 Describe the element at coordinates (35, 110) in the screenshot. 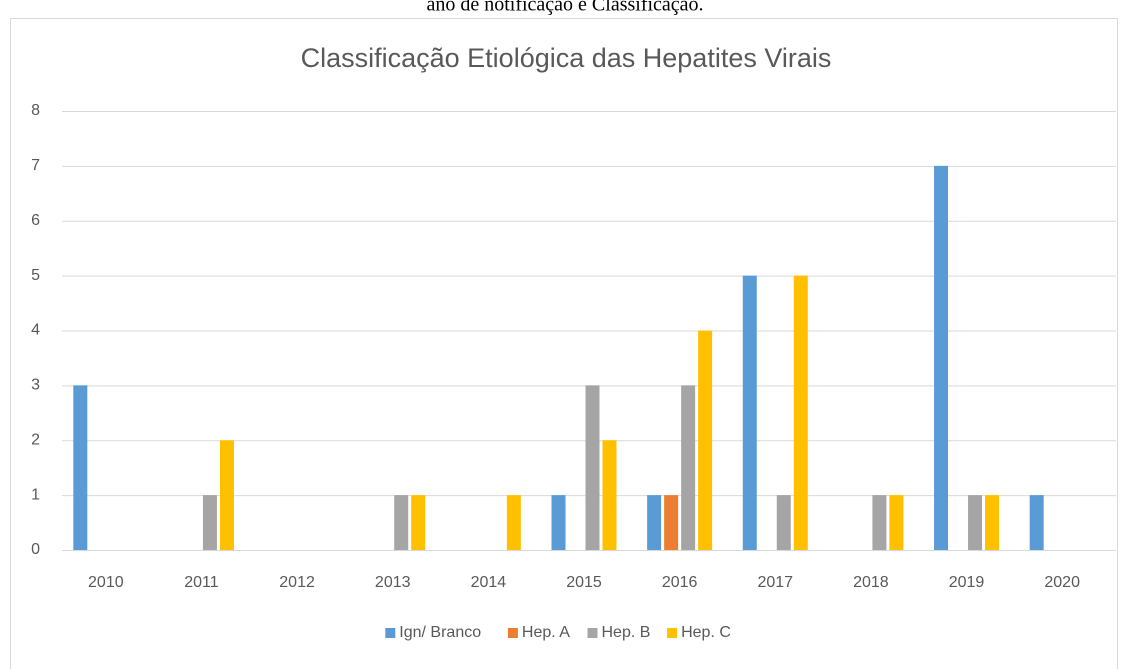

I see `y-tick-label: 8` at that location.